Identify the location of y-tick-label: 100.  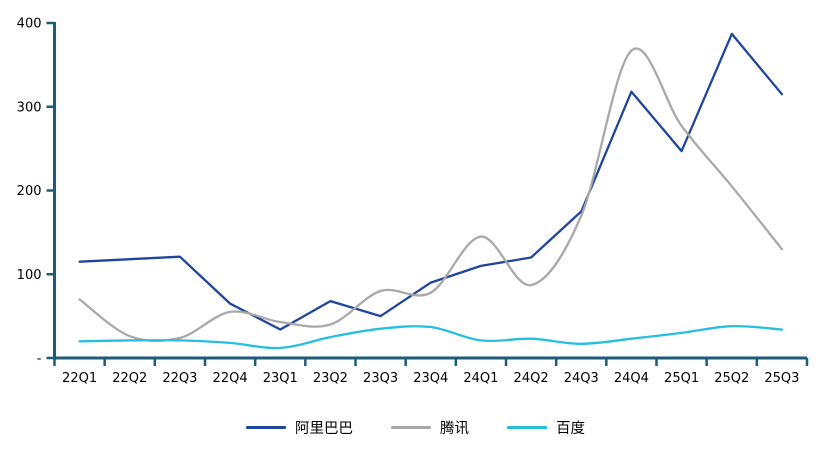
(29, 275).